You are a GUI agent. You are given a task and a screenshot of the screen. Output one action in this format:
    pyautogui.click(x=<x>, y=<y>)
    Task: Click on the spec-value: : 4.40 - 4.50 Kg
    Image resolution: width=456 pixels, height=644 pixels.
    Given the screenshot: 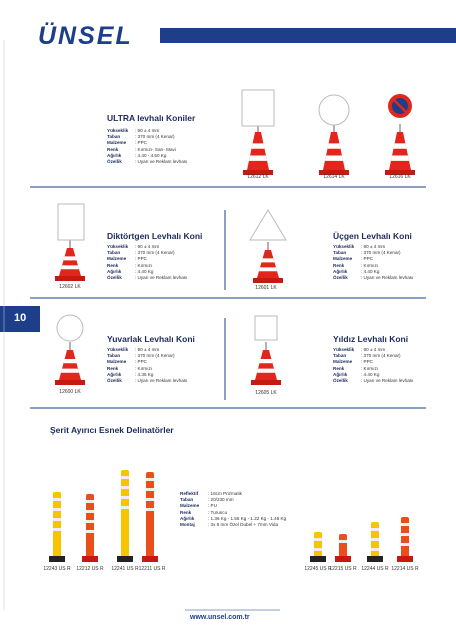 What is the action you would take?
    pyautogui.click(x=151, y=155)
    